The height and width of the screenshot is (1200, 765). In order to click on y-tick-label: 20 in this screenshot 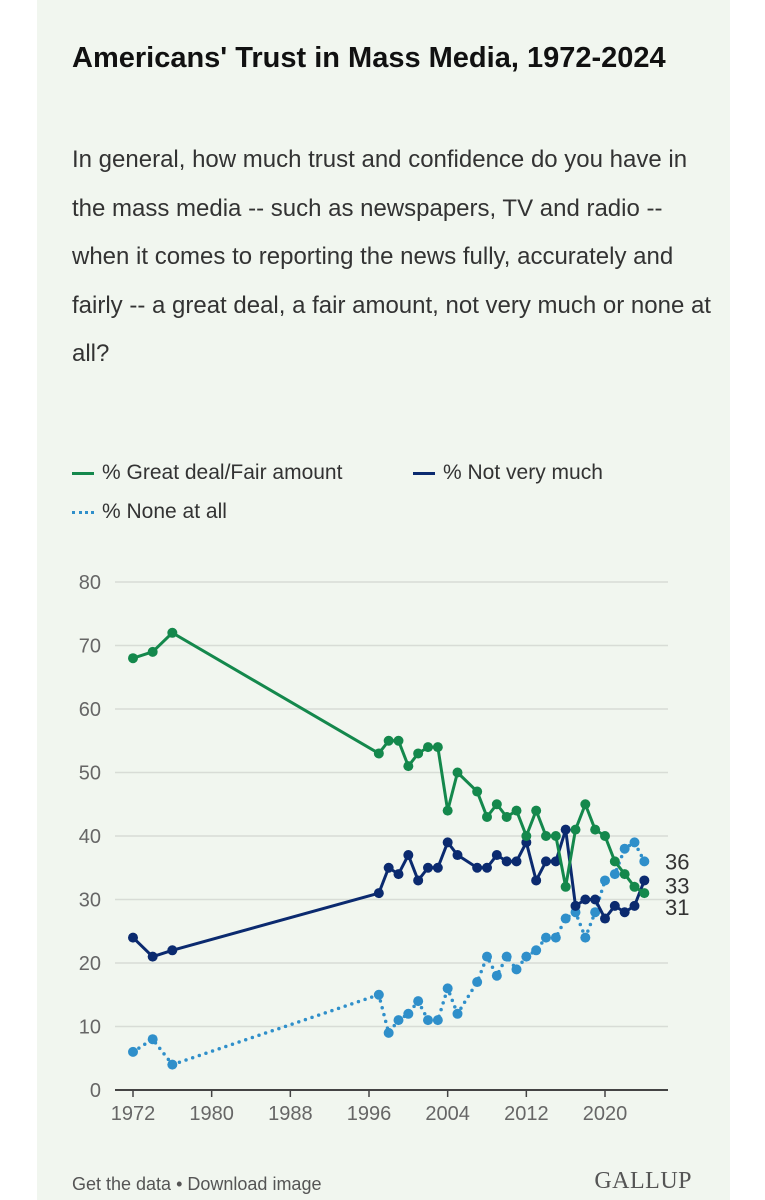, I will do `click(90, 964)`.